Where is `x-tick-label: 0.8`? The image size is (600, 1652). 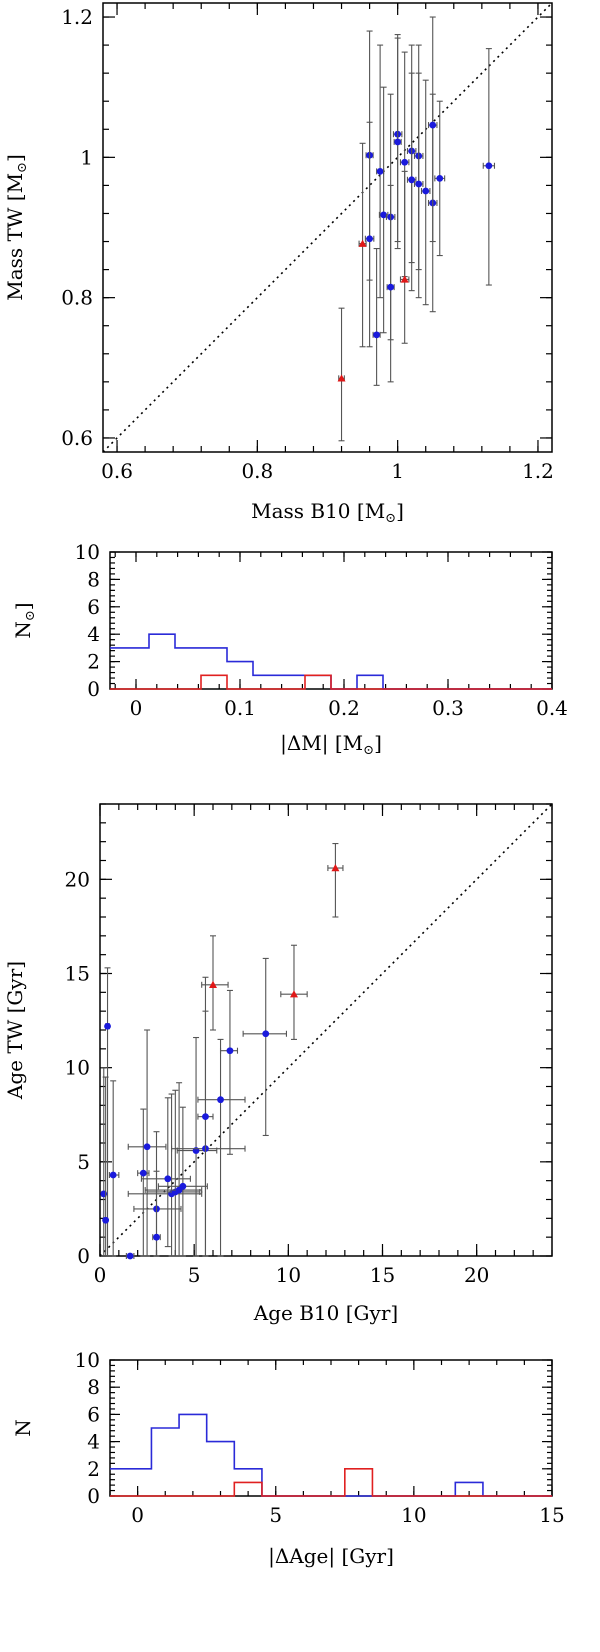 x-tick-label: 0.8 is located at coordinates (257, 471).